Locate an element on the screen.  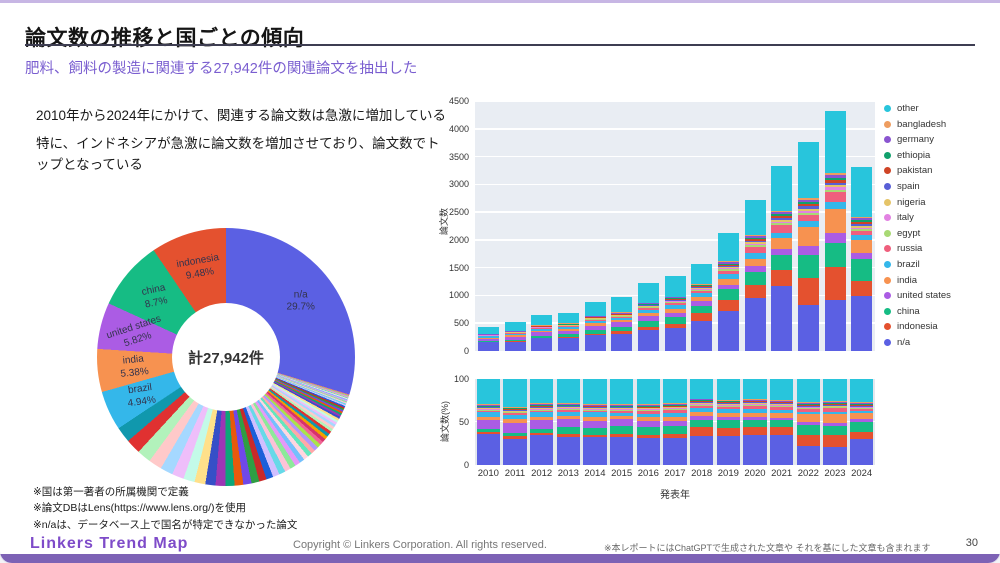
legend-color-dot is located at coordinates (887, 218).